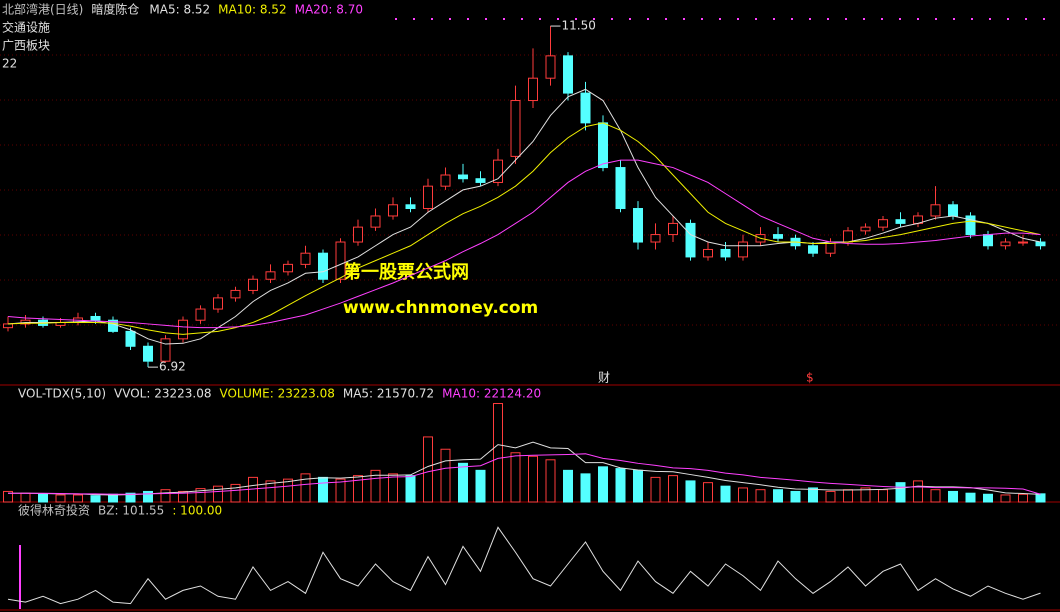 The height and width of the screenshot is (612, 1060). I want to click on chart-title: 彼得林奇投资, so click(54, 510).